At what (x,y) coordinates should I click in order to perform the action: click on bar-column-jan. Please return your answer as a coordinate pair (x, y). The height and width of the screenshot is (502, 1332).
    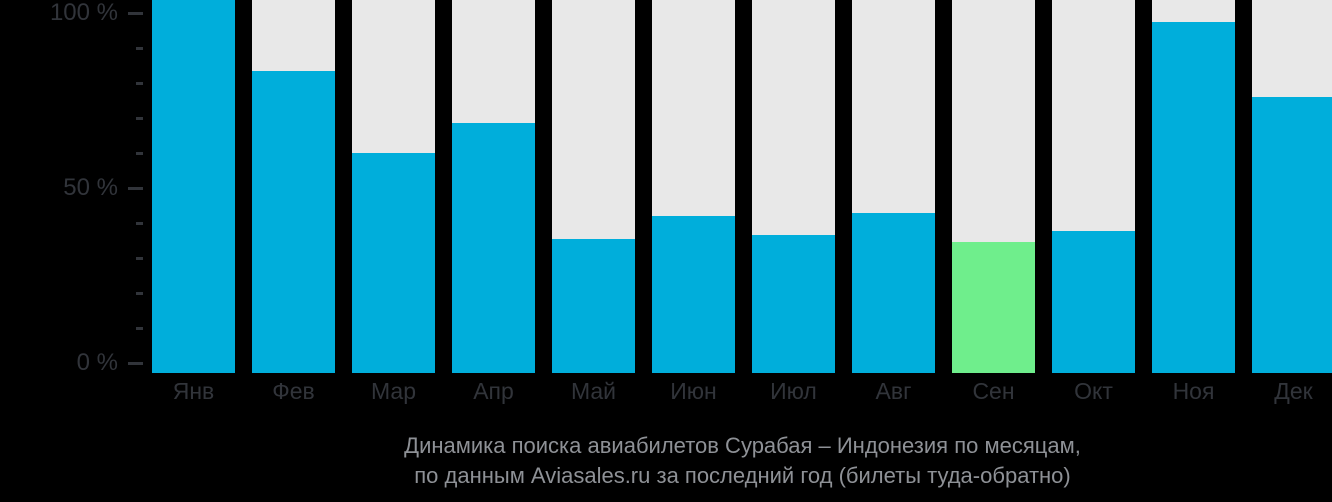
    Looking at the image, I should click on (193, 186).